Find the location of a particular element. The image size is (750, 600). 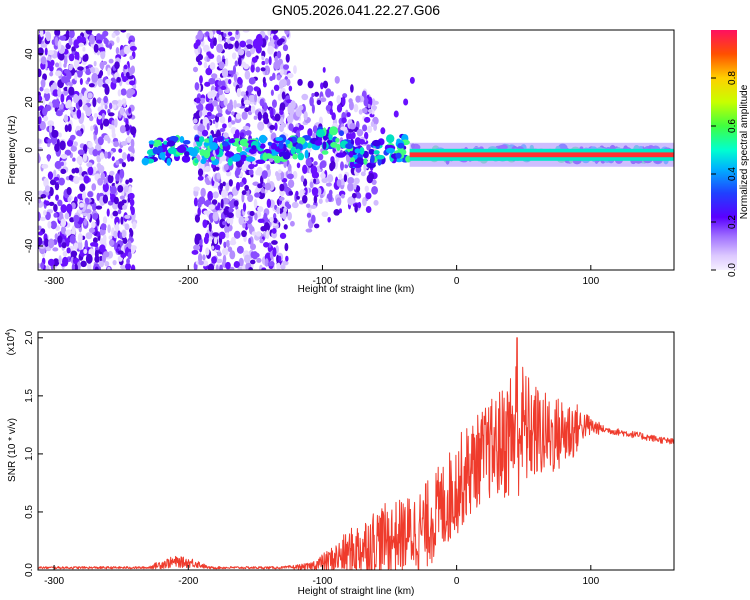

y-tick-label: 1.5 is located at coordinates (29, 395).